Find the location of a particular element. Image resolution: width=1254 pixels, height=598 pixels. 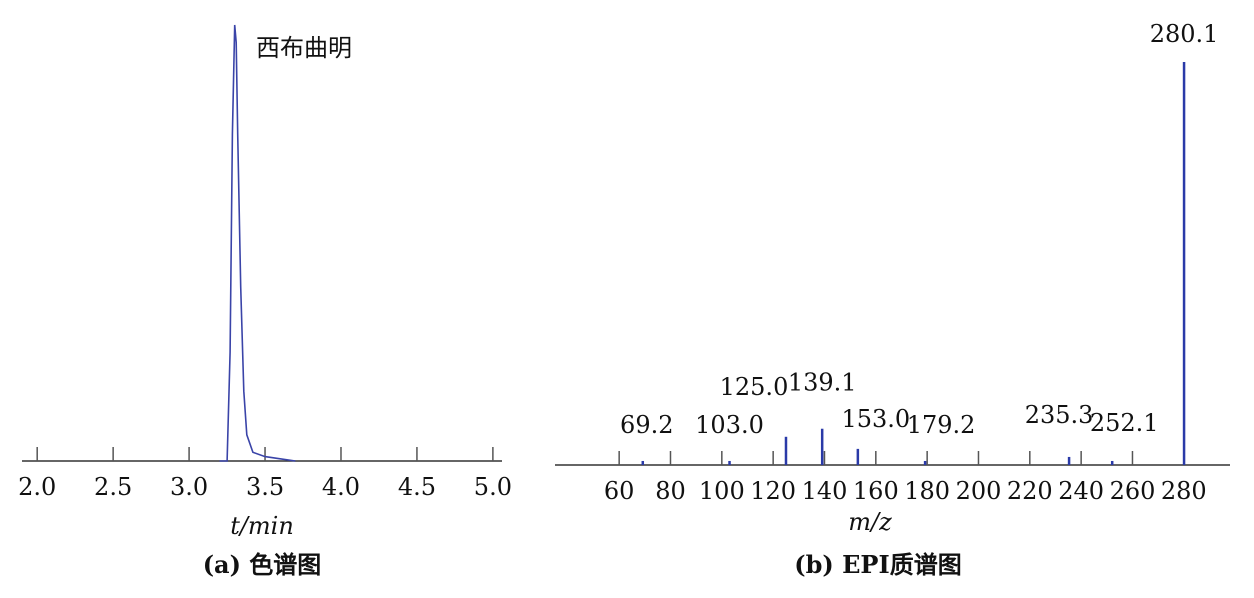

peak-label: 179.2 is located at coordinates (941, 425).